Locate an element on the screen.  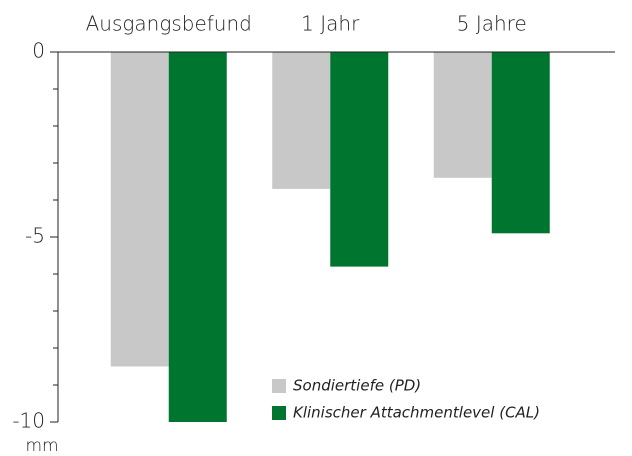
y-tick-label: -10 is located at coordinates (28, 421).